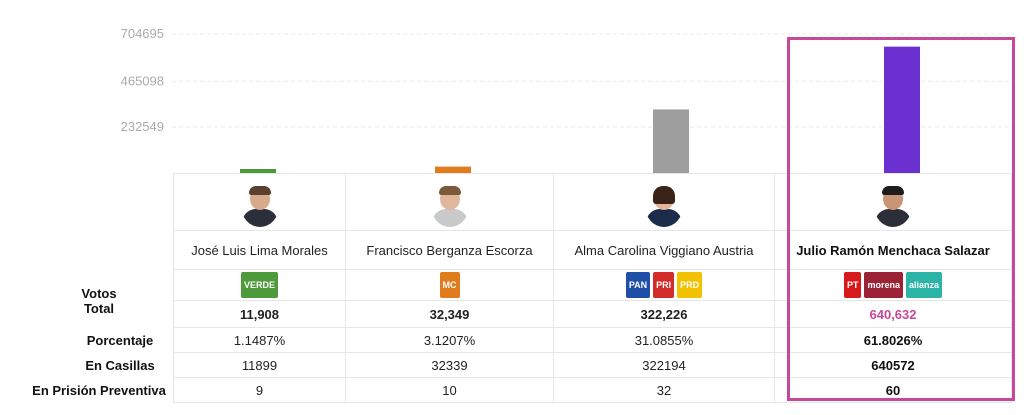  What do you see at coordinates (259, 314) in the screenshot?
I see `total-votes: 11,908` at bounding box center [259, 314].